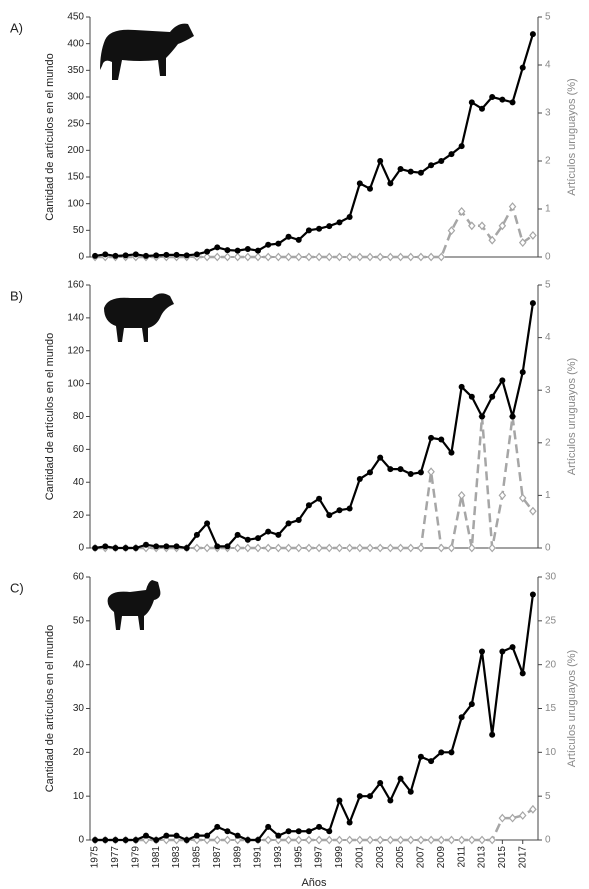 This screenshot has width=589, height=889. I want to click on y-axis-label: Cantidad de artículos en el mundo, so click(50, 709).